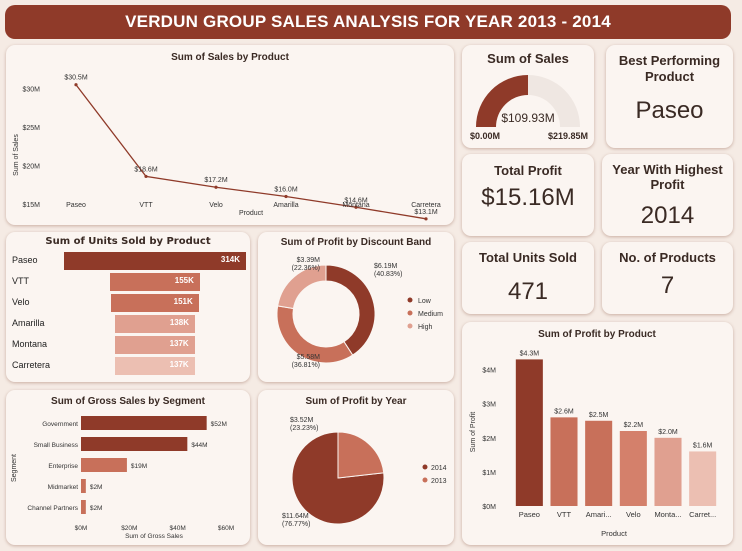 This screenshot has width=742, height=551. What do you see at coordinates (669, 110) in the screenshot?
I see `kpi-best-product-value: Paseo` at bounding box center [669, 110].